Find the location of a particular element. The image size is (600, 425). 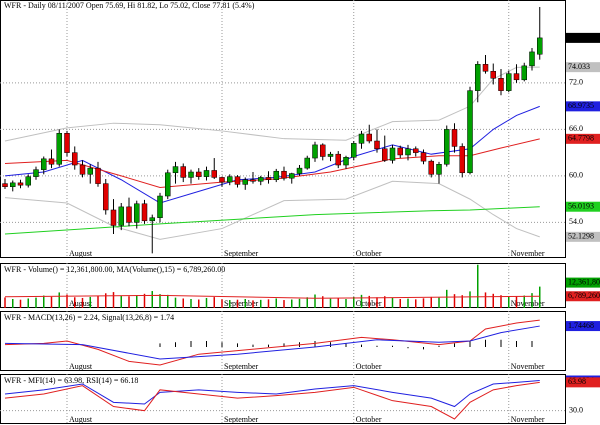

value-box-label: 68.9735 is located at coordinates (581, 105).